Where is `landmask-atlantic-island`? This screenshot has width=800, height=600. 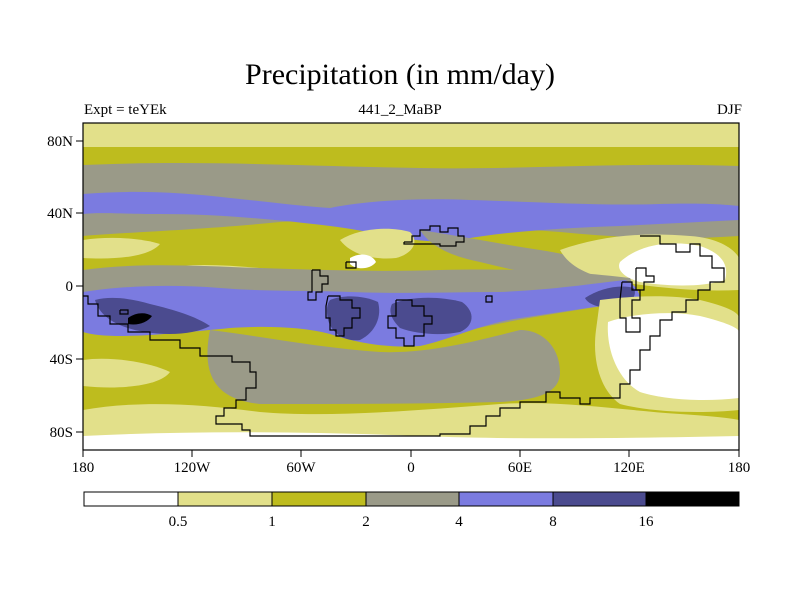 landmask-atlantic-island is located at coordinates (489, 299).